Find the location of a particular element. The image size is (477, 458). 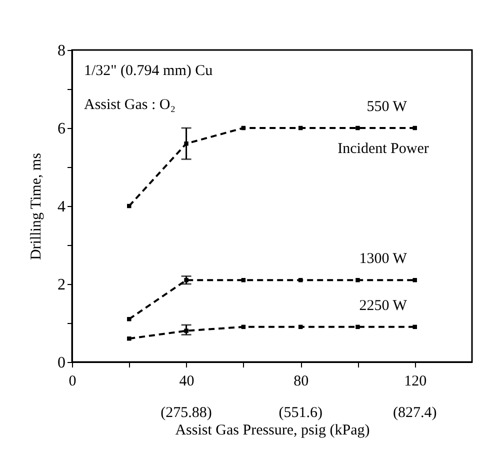

annotation: Assist Gas : O₂ is located at coordinates (130, 105).